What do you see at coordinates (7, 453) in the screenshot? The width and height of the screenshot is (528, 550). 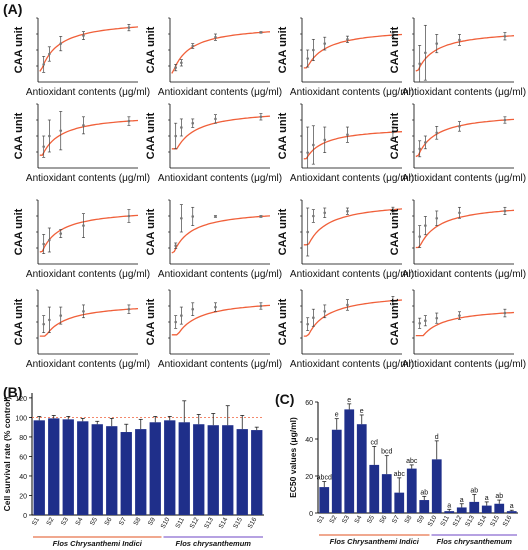 I see `y-axis-label: Cell survival rate (% control)` at bounding box center [7, 453].